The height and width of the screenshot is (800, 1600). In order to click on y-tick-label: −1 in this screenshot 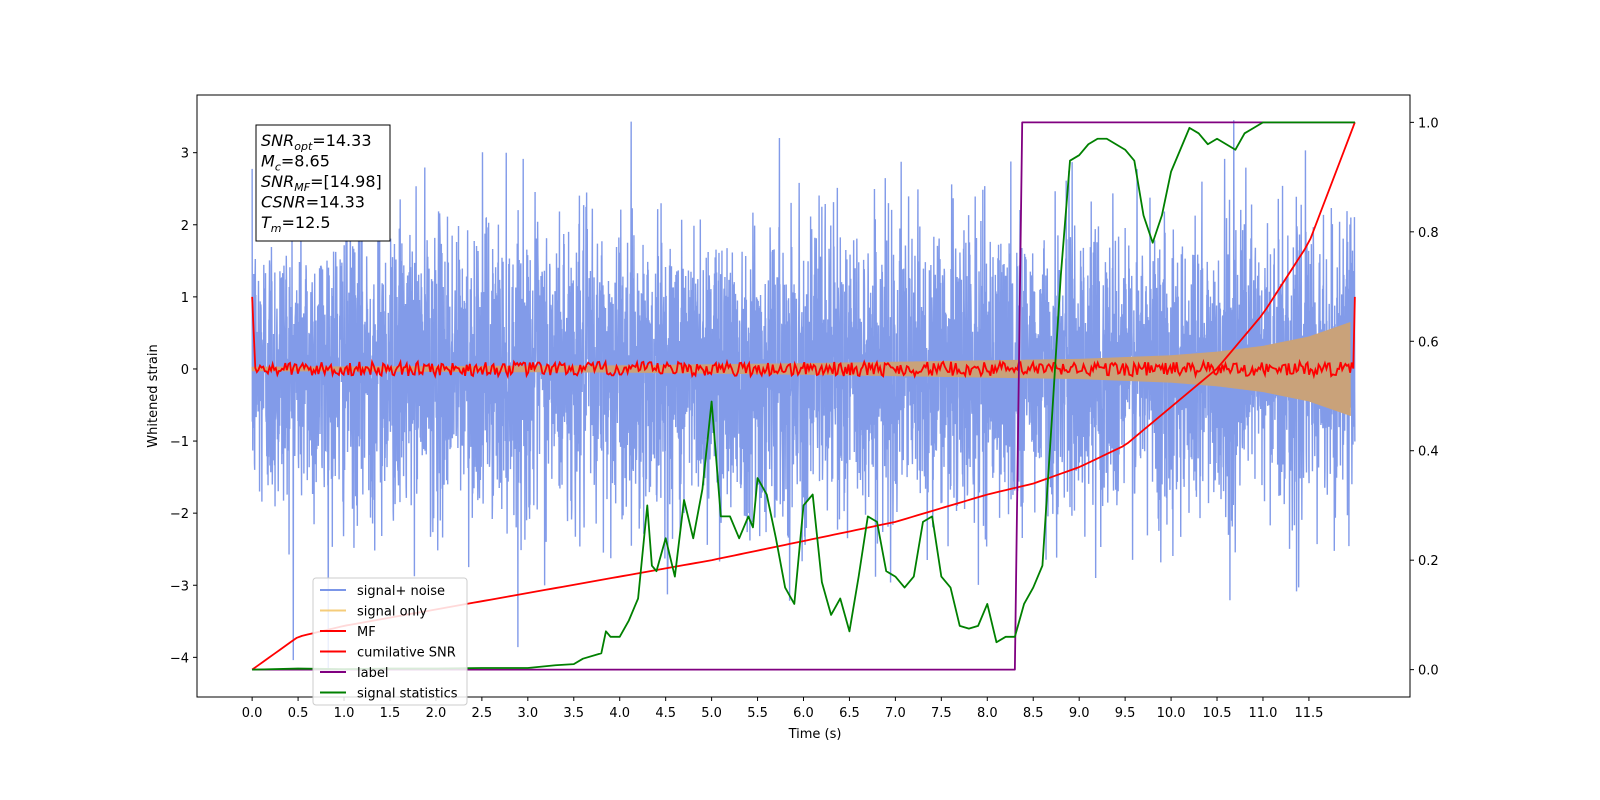, I will do `click(179, 442)`.